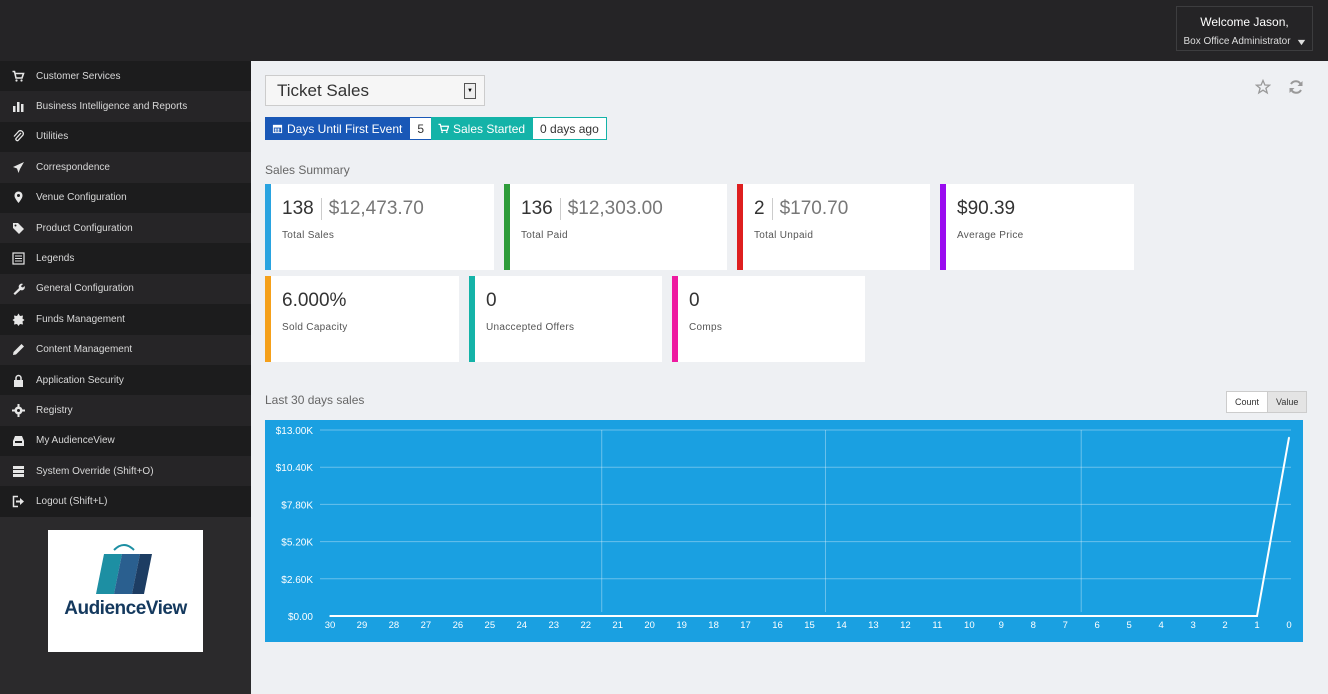 The image size is (1328, 694). I want to click on x-tick-label: 14, so click(841, 625).